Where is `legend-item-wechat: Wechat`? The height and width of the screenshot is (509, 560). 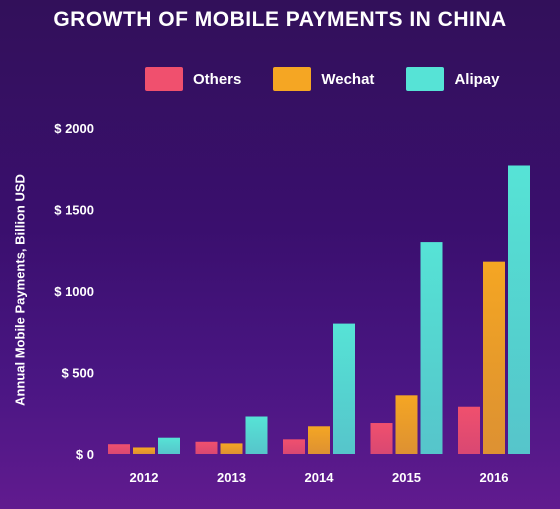
legend-item-wechat: Wechat is located at coordinates (323, 79).